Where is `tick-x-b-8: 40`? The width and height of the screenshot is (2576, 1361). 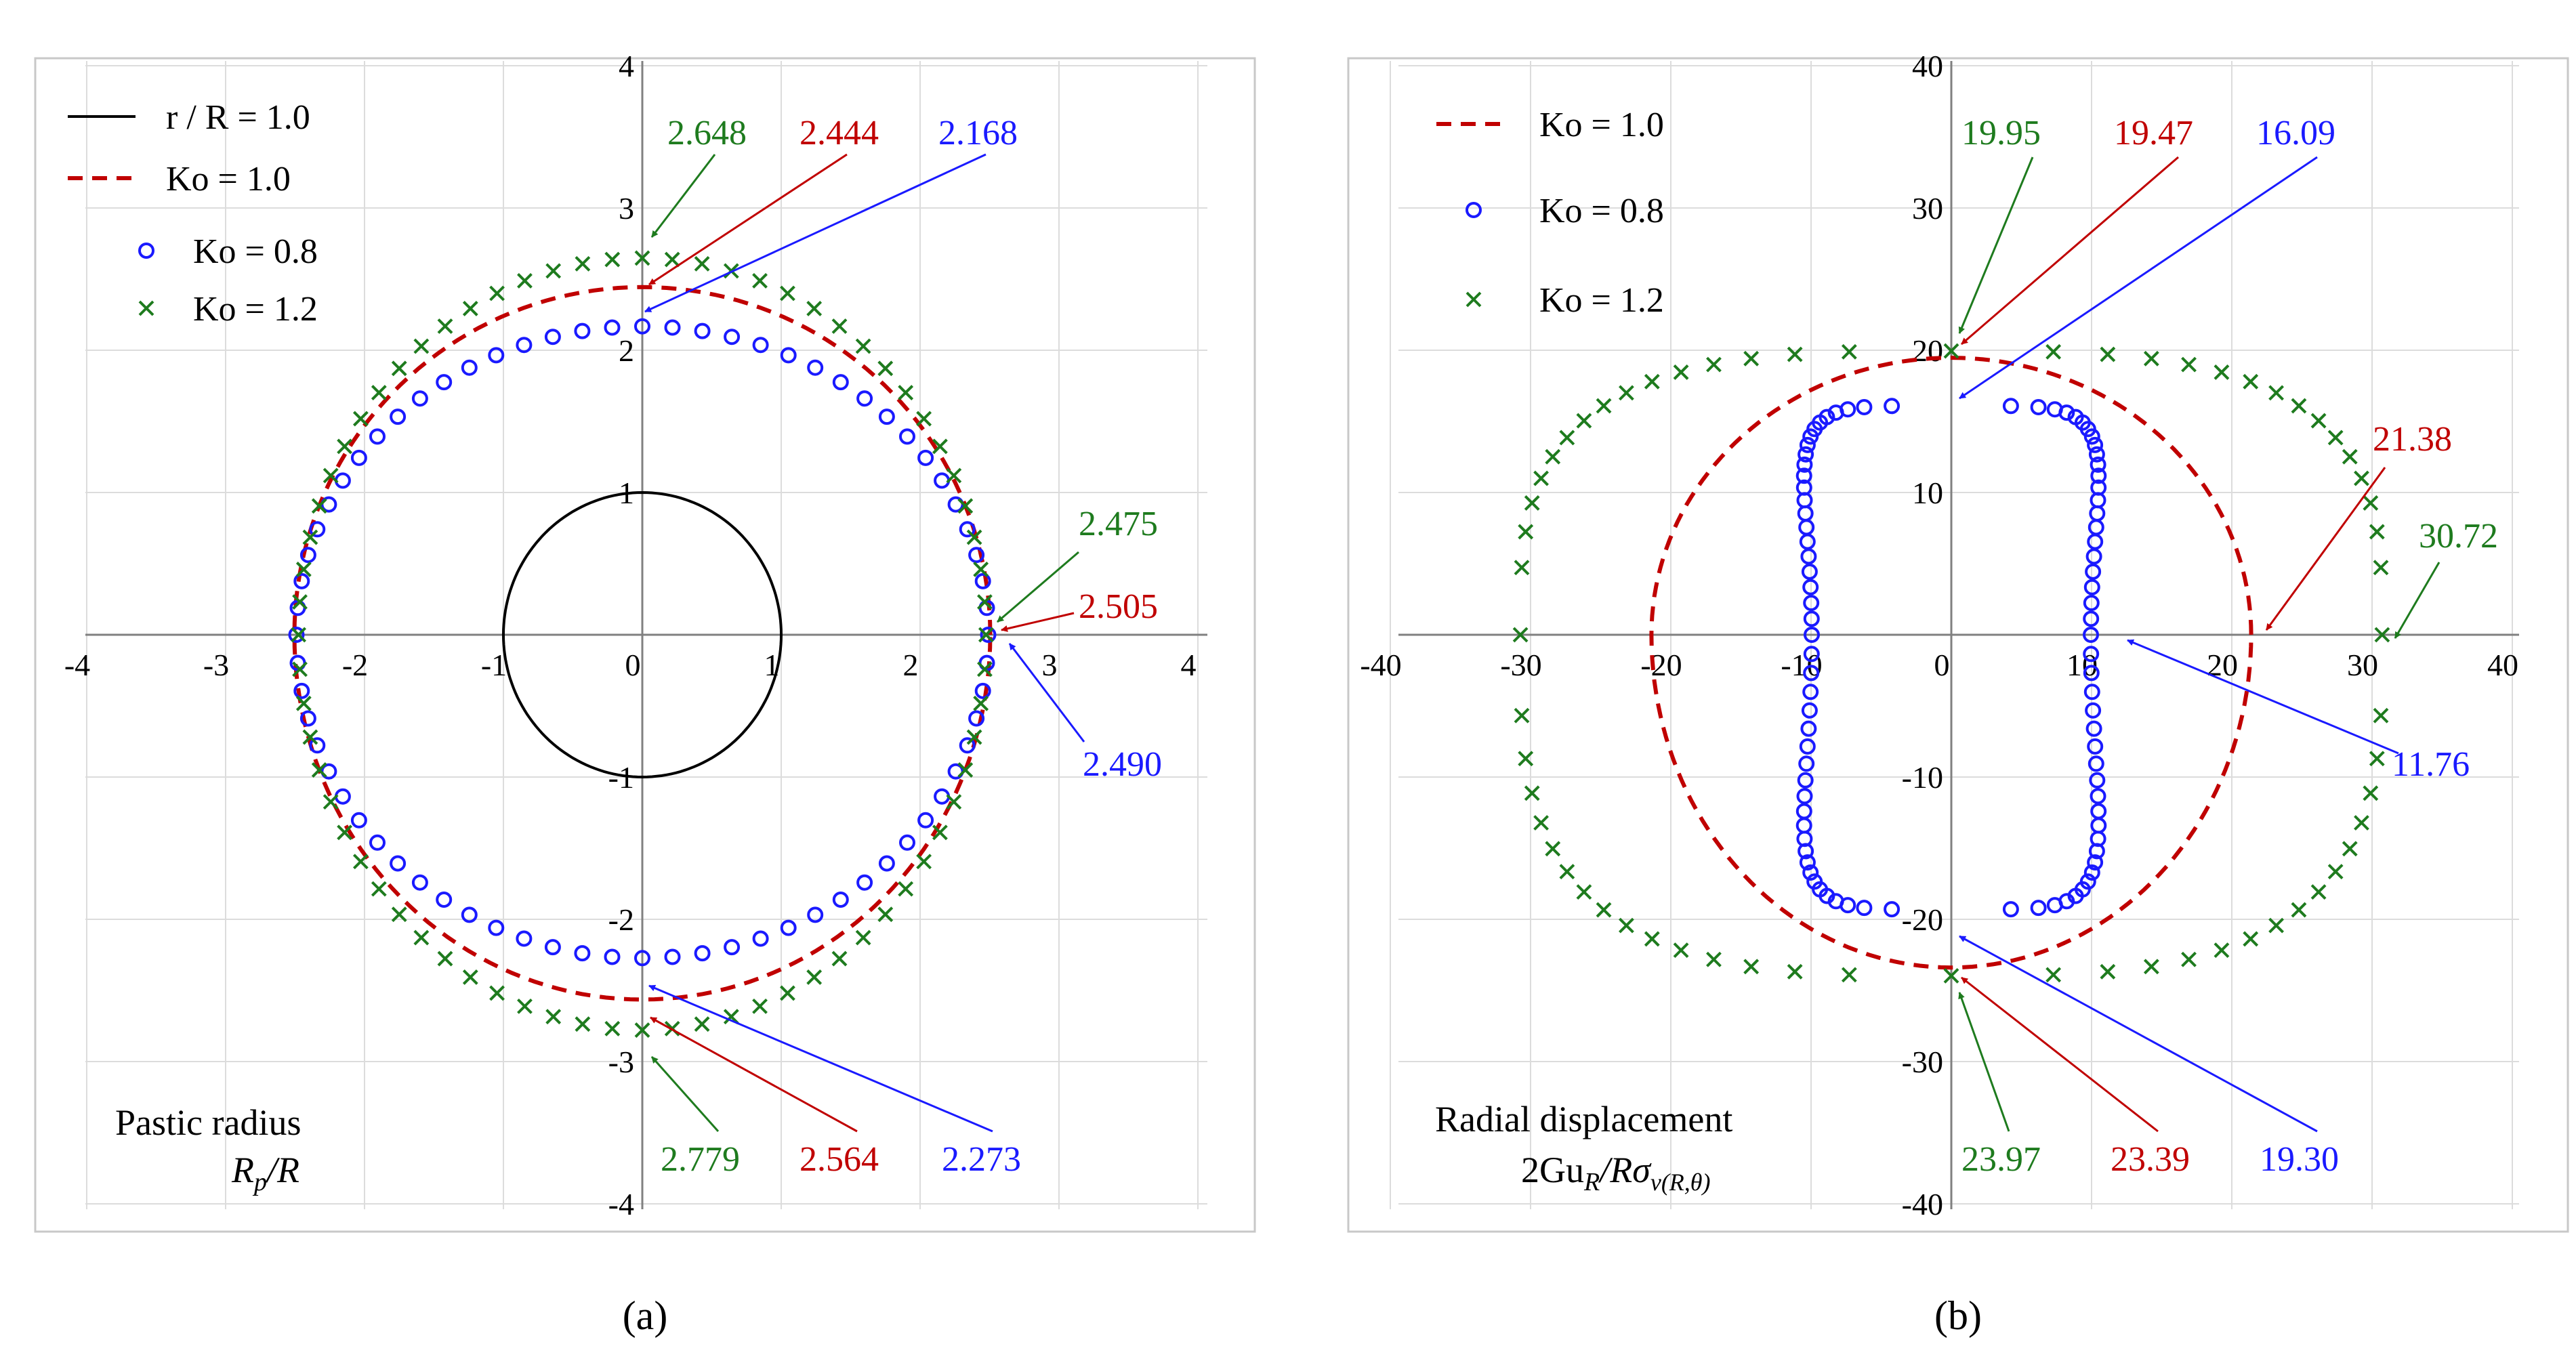 tick-x-b-8: 40 is located at coordinates (2502, 665).